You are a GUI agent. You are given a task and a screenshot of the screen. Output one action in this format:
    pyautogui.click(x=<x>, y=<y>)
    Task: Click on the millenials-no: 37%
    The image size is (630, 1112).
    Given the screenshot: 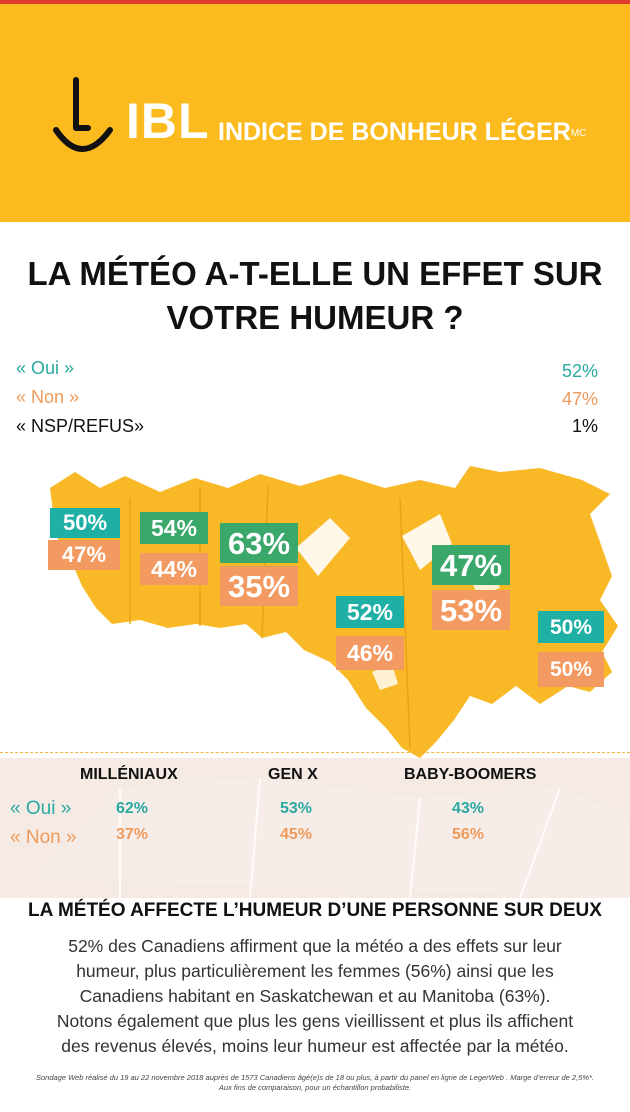 What is the action you would take?
    pyautogui.click(x=132, y=834)
    